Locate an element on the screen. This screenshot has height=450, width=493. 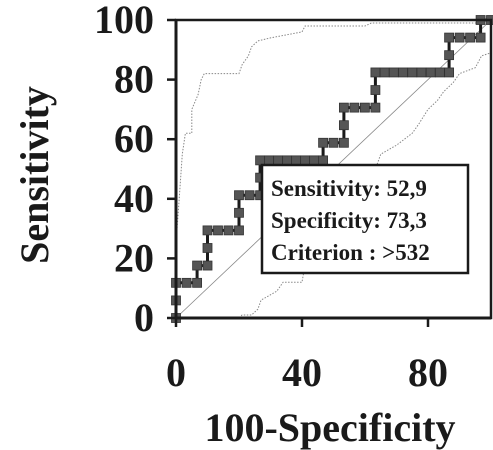
annotation-specificity: Specificity: 73,3 is located at coordinates (349, 220).